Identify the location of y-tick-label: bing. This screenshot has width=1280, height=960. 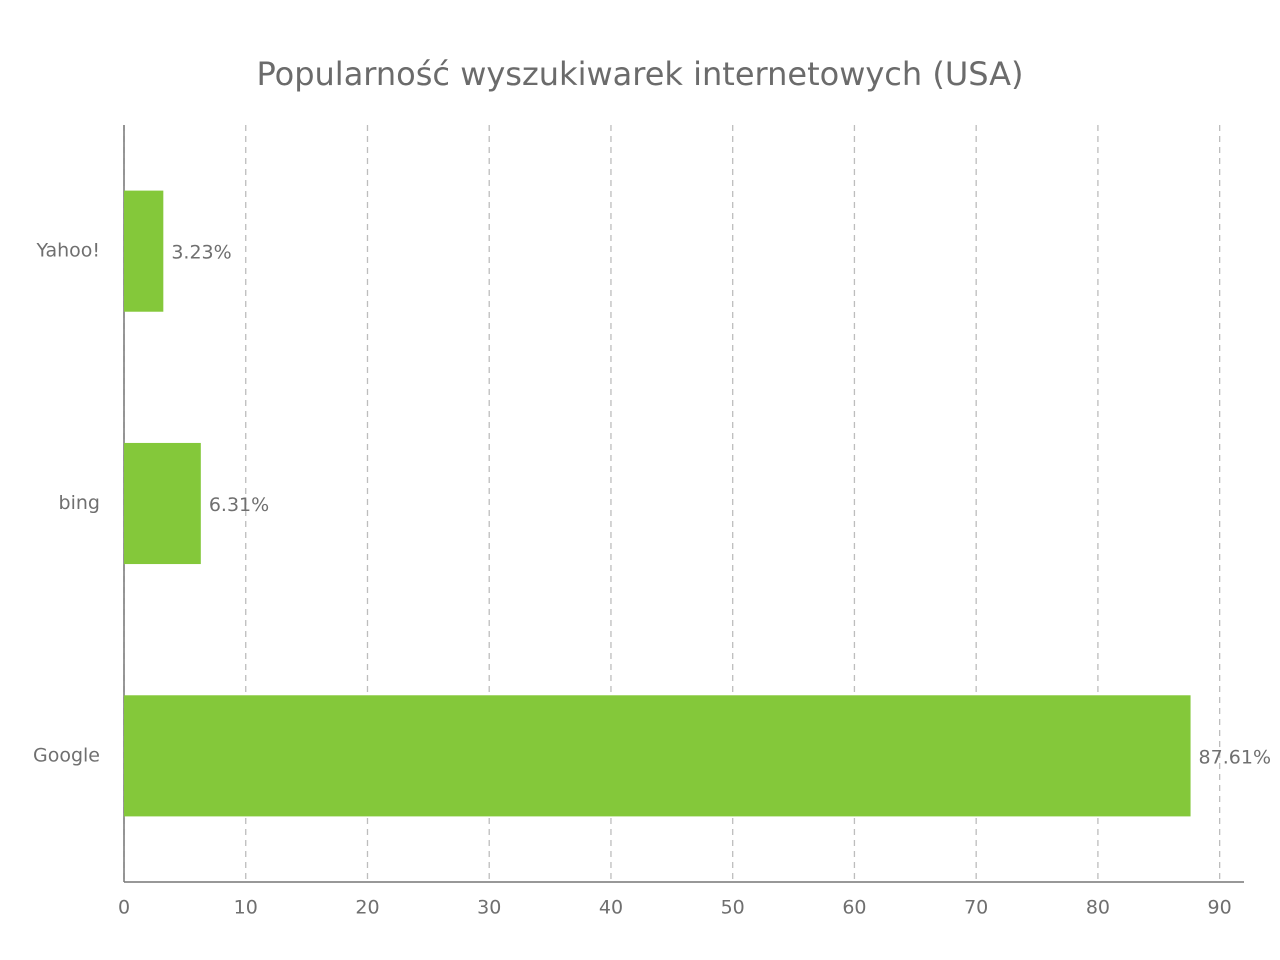
(79, 503).